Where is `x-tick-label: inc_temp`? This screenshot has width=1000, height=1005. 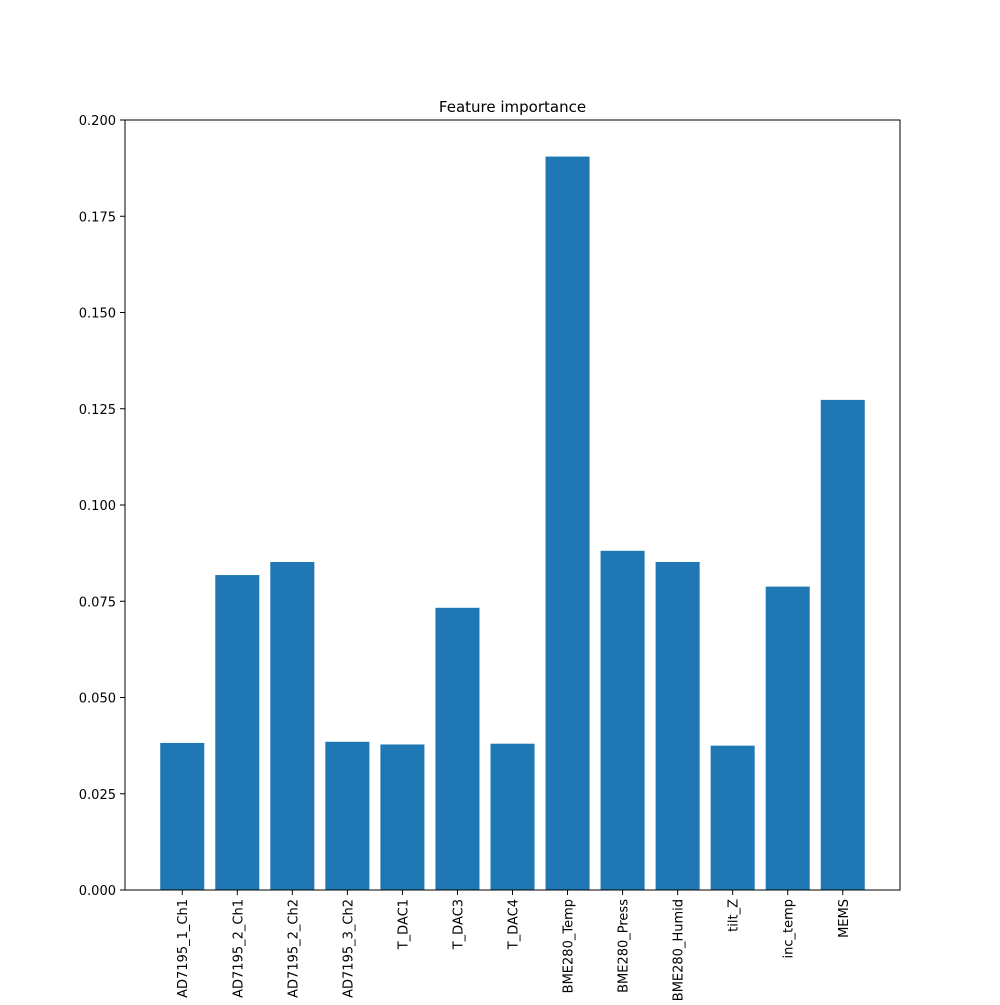 x-tick-label: inc_temp is located at coordinates (789, 929).